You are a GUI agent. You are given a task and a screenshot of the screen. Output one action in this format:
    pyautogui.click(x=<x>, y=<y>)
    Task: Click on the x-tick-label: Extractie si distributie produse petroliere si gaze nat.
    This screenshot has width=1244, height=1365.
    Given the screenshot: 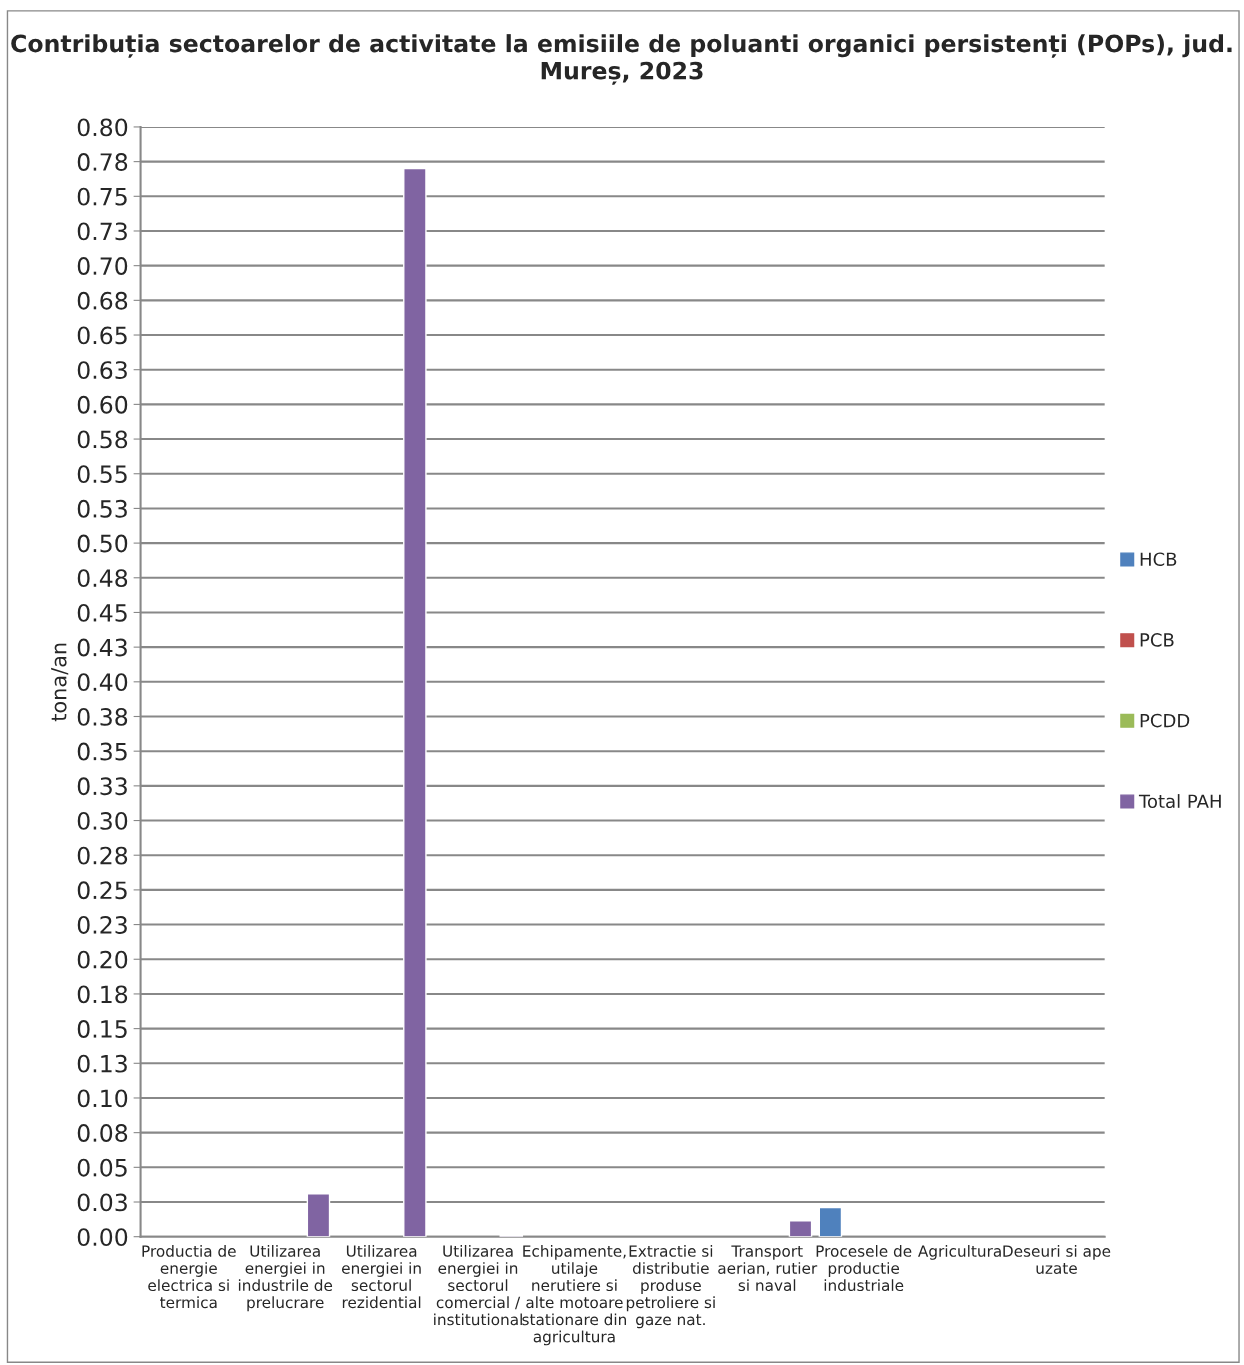 What is the action you would take?
    pyautogui.click(x=670, y=1287)
    